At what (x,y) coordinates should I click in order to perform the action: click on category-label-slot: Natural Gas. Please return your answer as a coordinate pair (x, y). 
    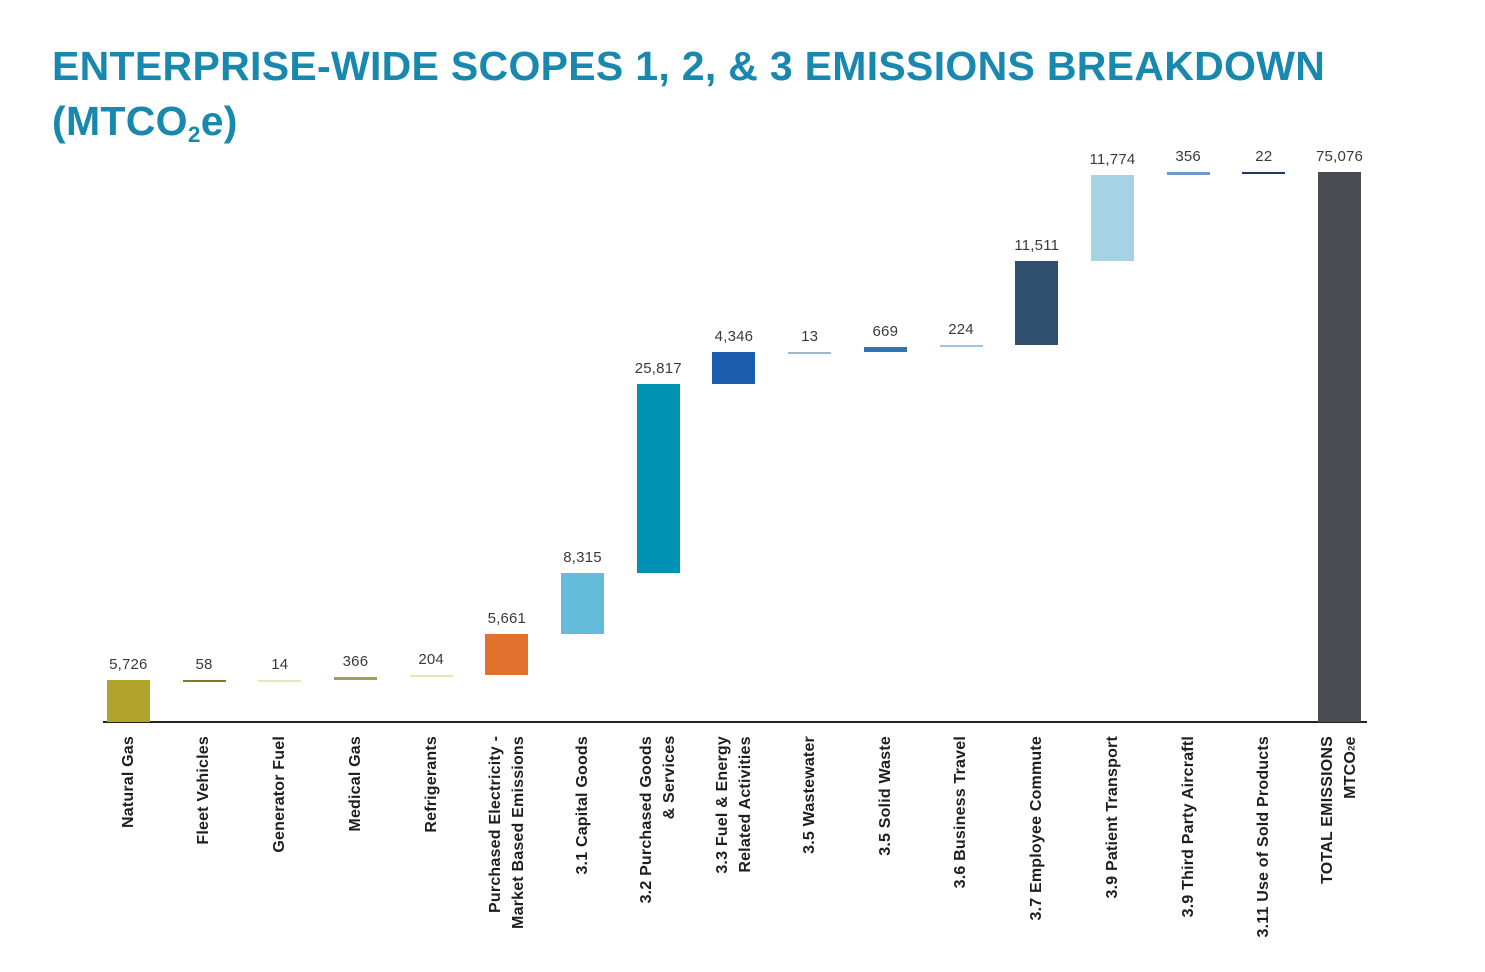
    Looking at the image, I should click on (129, 854).